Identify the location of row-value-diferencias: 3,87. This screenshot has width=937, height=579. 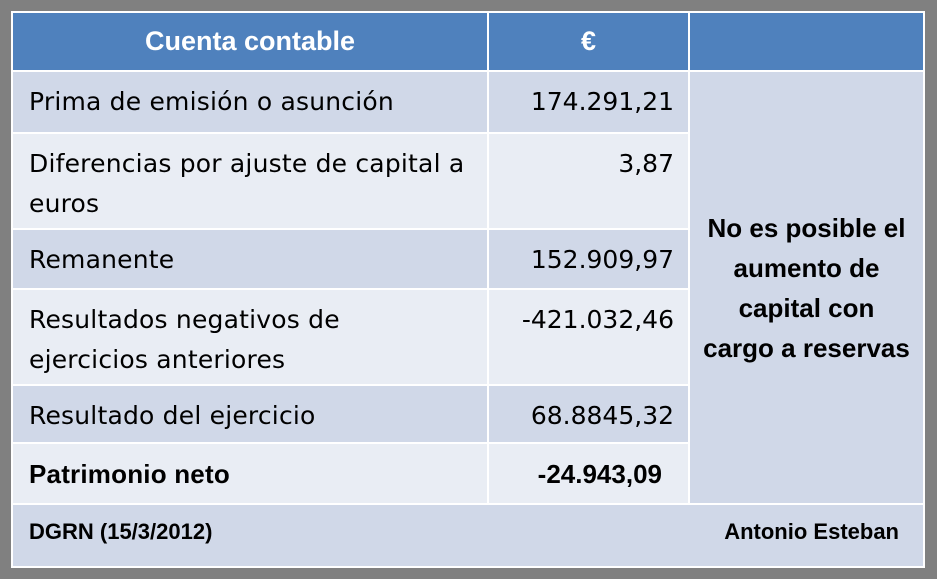
(588, 181).